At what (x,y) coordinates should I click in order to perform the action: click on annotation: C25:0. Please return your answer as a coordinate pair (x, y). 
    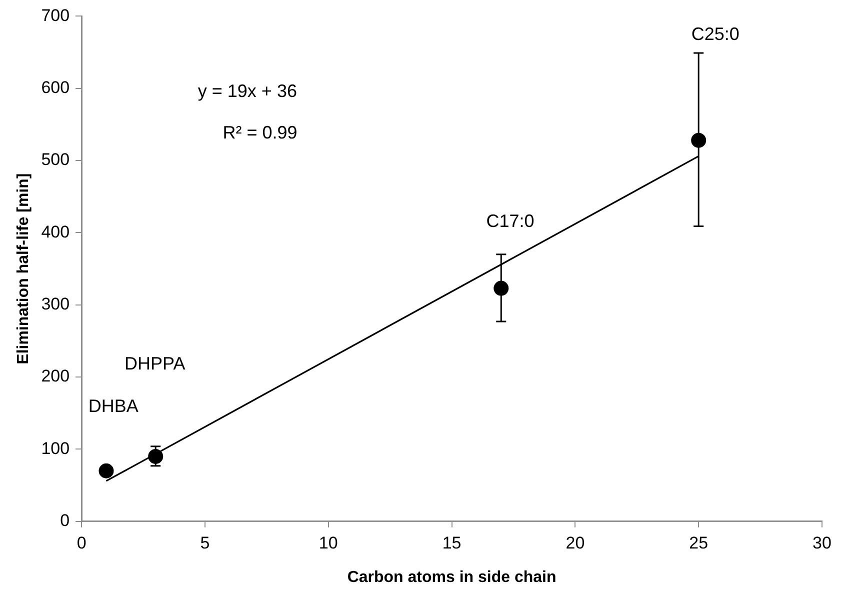
    Looking at the image, I should click on (715, 34).